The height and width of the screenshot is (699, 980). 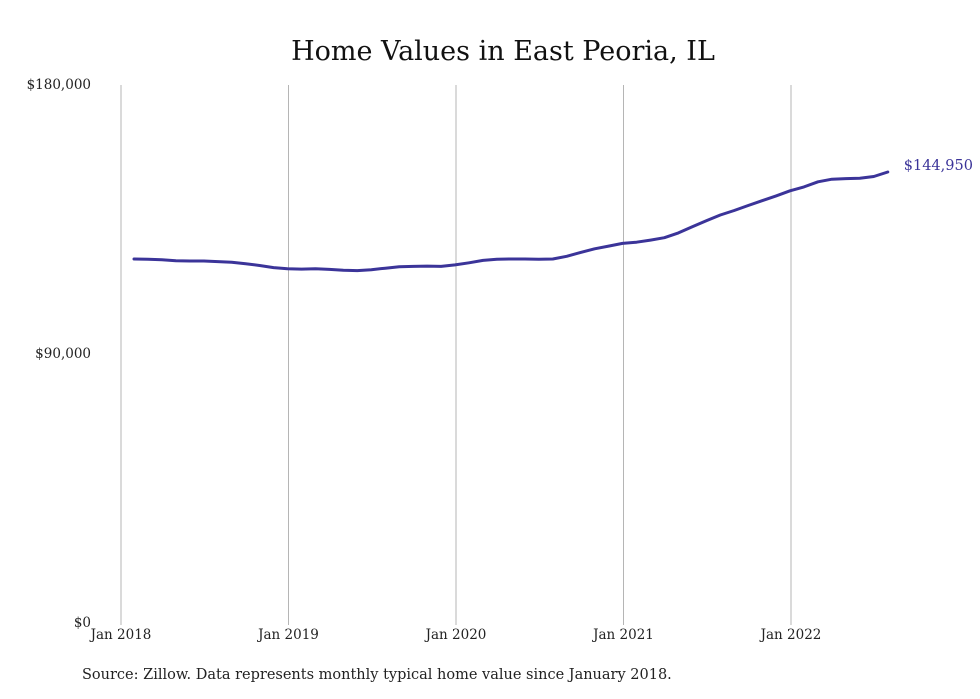 I want to click on x-tick-label: Jan 2018, so click(x=120, y=635).